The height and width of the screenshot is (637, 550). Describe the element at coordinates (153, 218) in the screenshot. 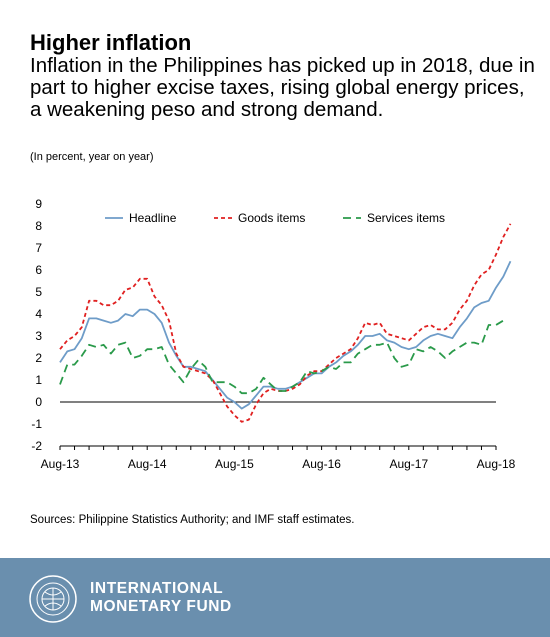

I see `legend-label-0: Headline` at that location.